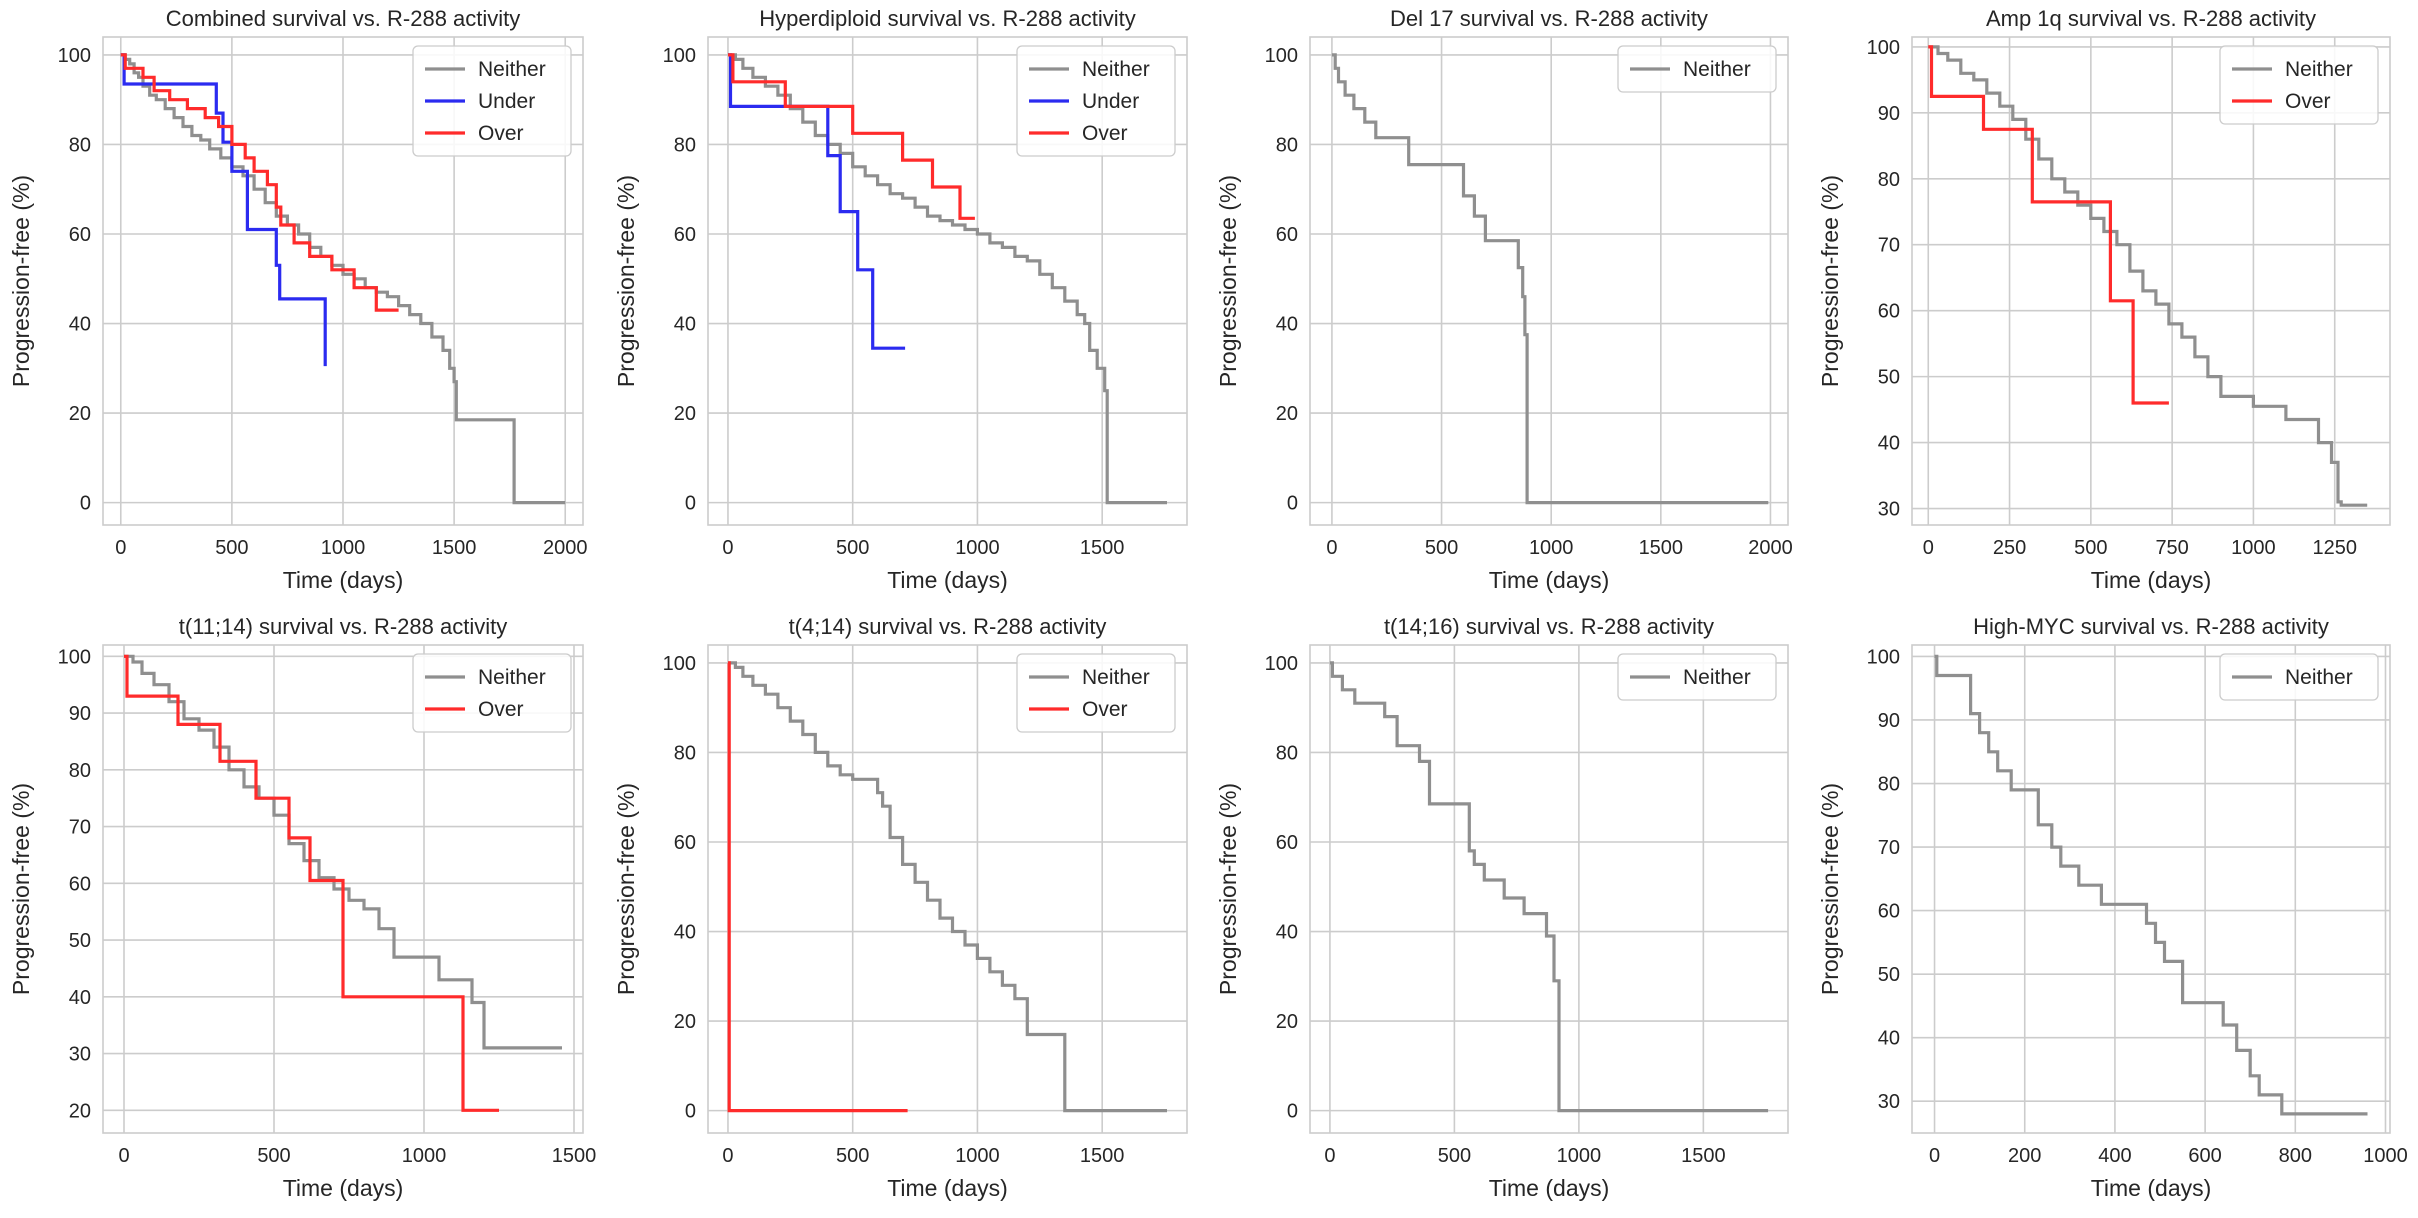 Image resolution: width=2418 pixels, height=1218 pixels. I want to click on chart-title: Amp 1q survival vs. R-288 activity, so click(2151, 18).